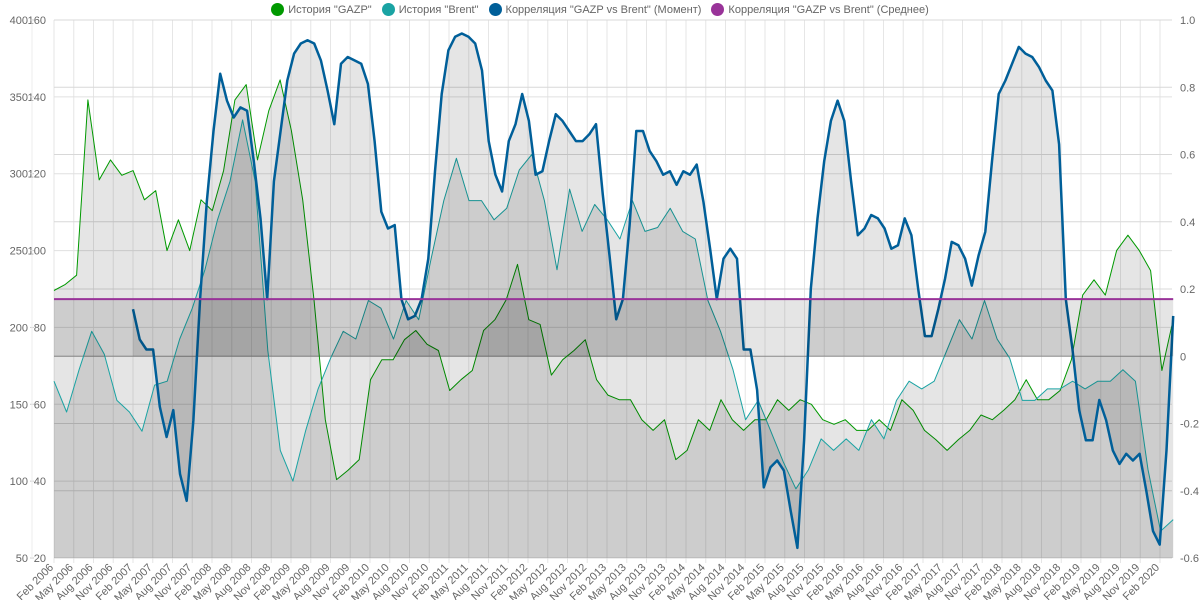 Image resolution: width=1200 pixels, height=600 pixels. What do you see at coordinates (19, 175) in the screenshot?
I see `y-tick-label-gazp: 300` at bounding box center [19, 175].